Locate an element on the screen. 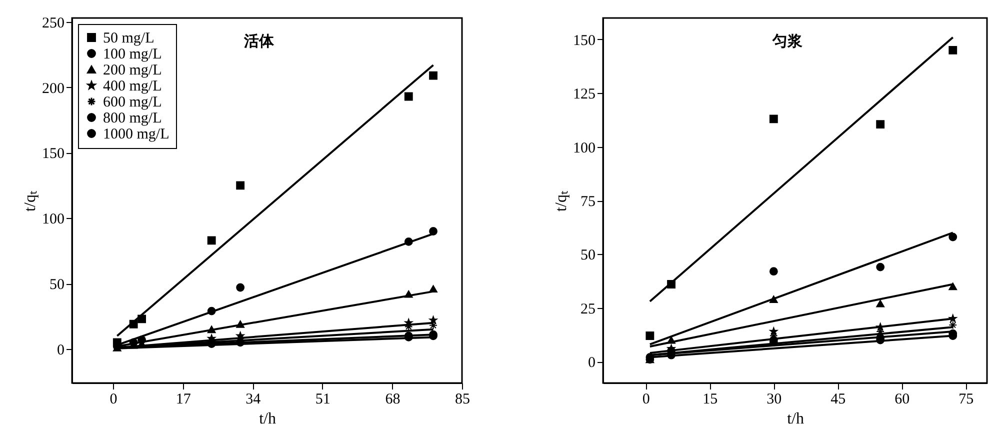 Image resolution: width=1000 pixels, height=442 pixels. x-tick-label: 30 is located at coordinates (774, 400).